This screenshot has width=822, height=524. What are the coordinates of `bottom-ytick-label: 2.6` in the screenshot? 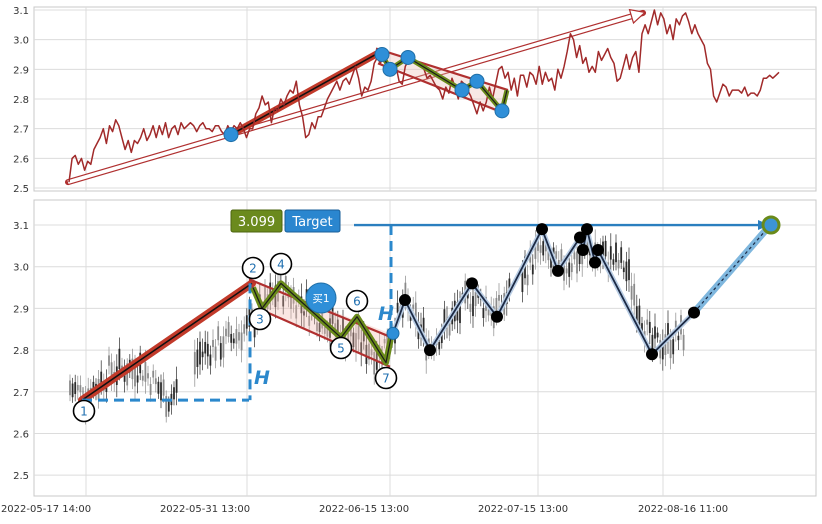 It's located at (21, 434).